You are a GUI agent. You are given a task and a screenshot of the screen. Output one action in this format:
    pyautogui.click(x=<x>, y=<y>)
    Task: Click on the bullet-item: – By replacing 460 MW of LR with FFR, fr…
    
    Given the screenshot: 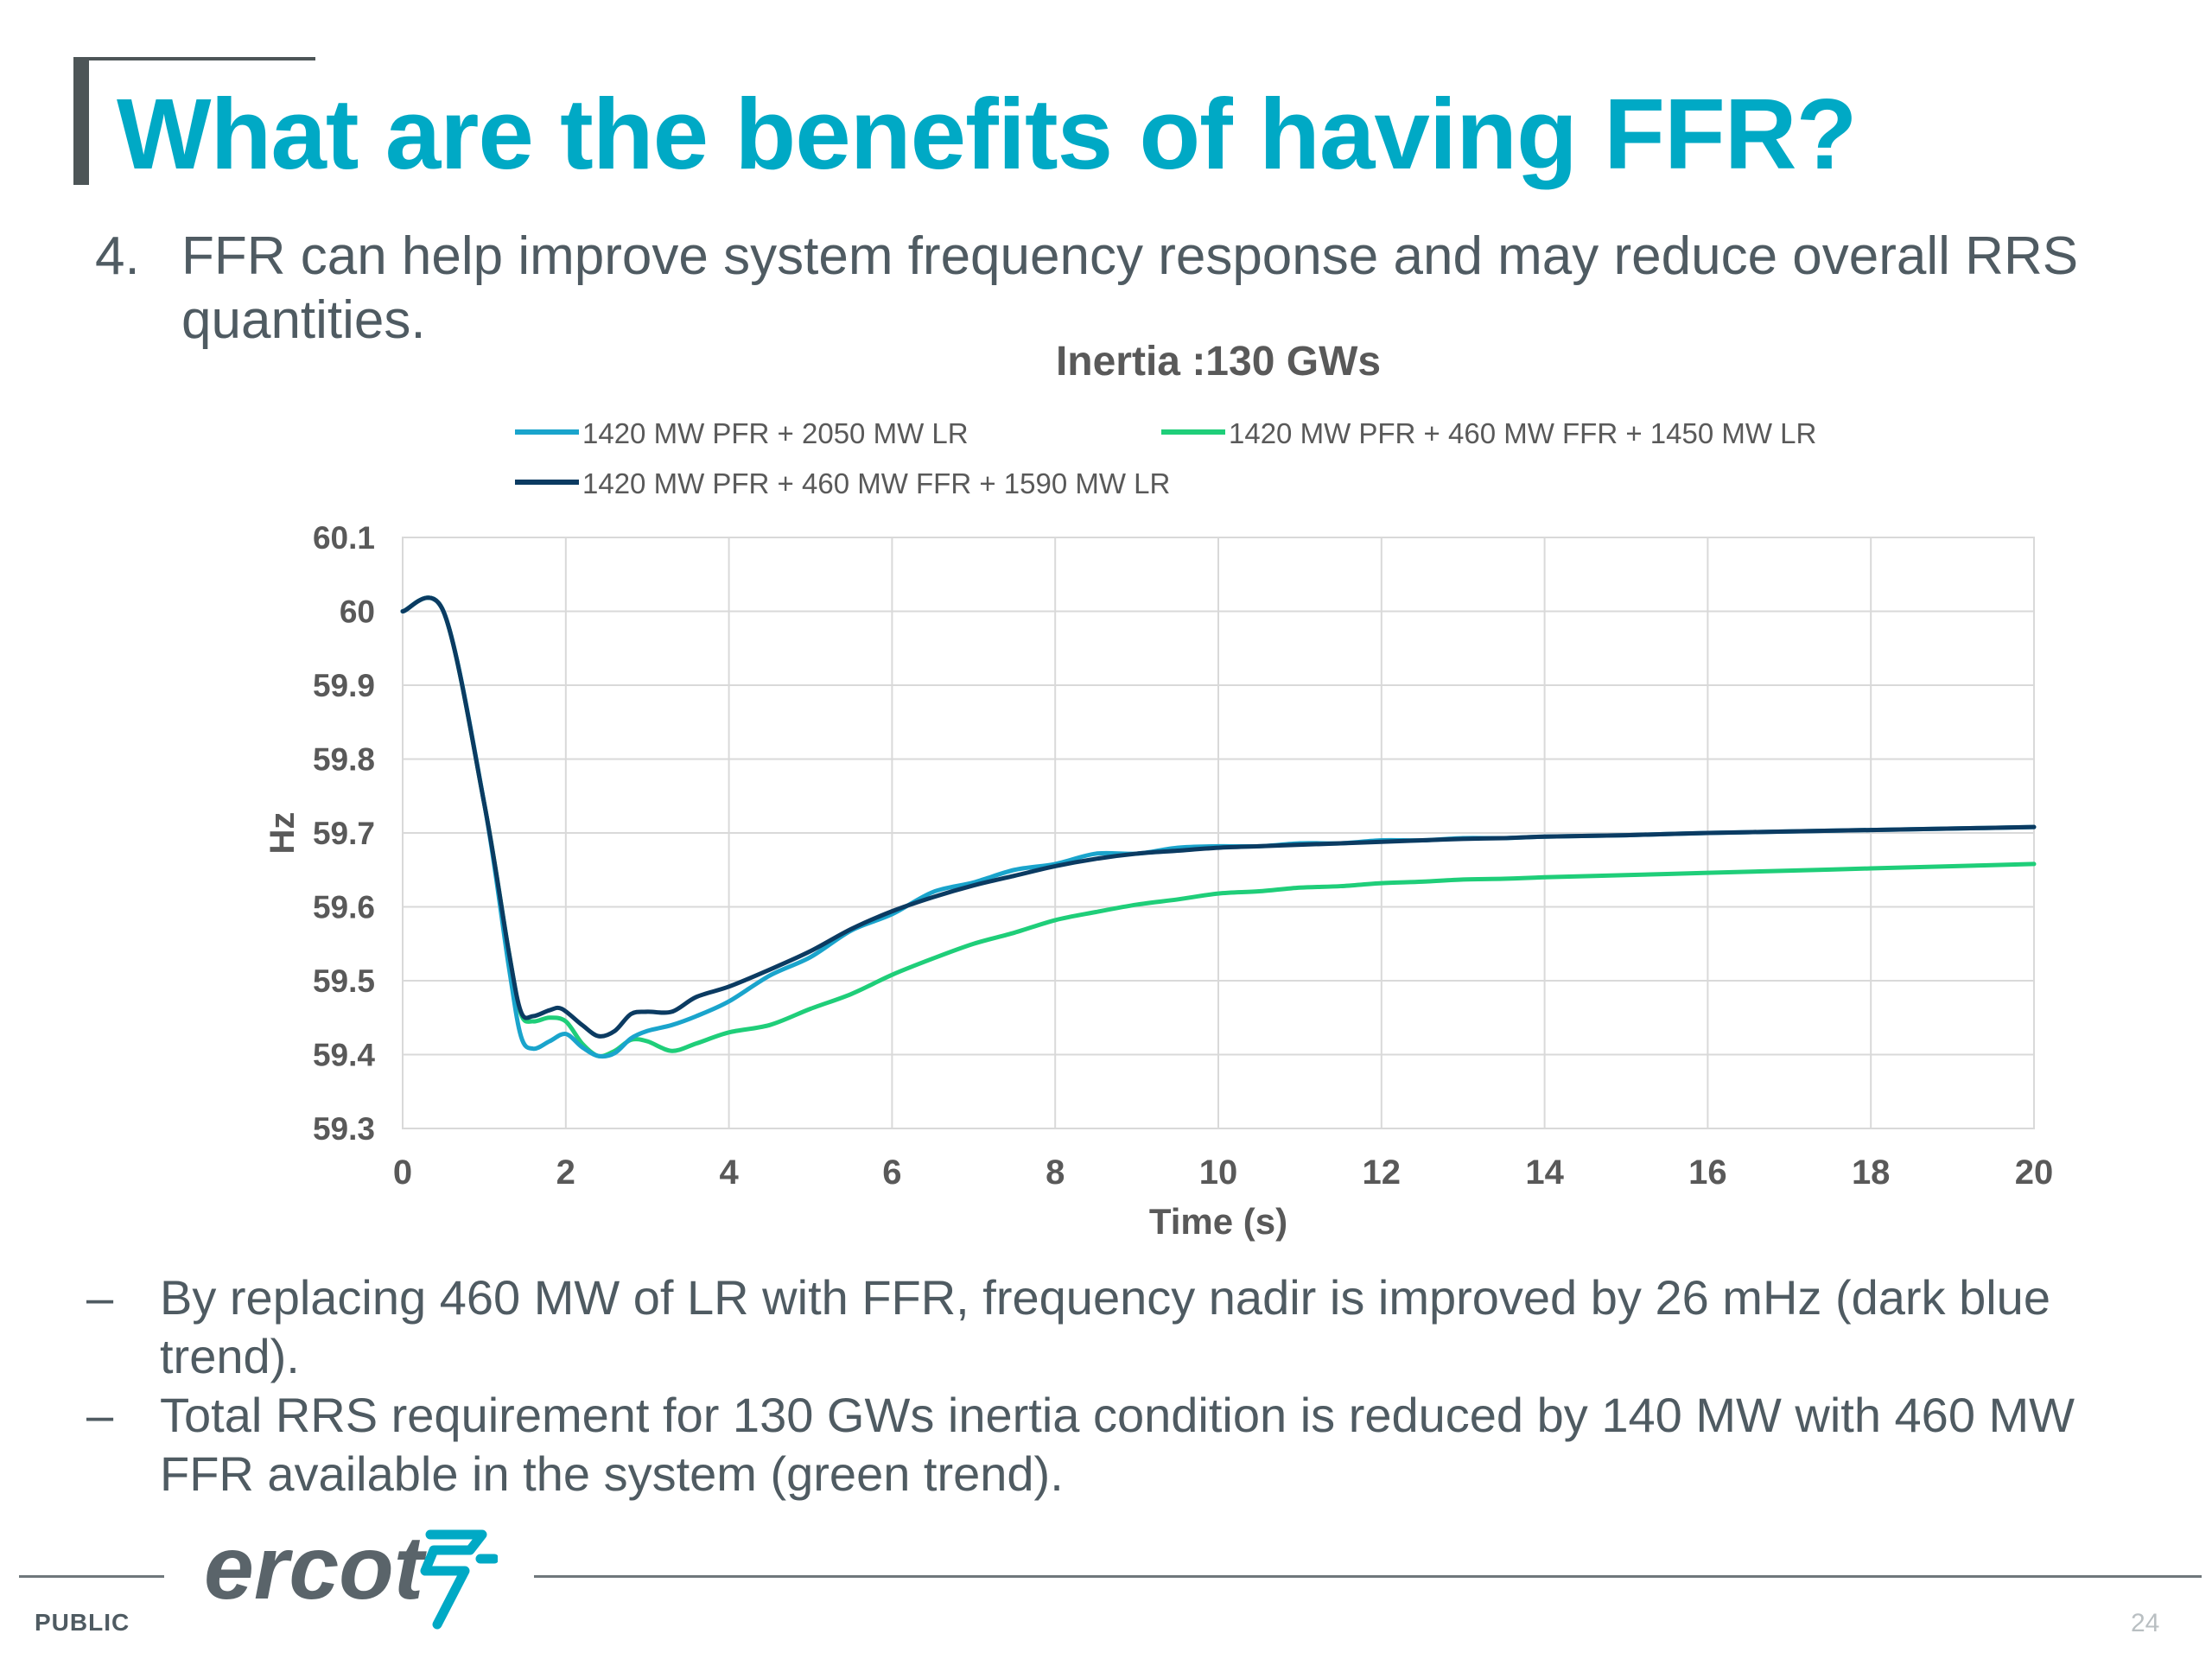 What is the action you would take?
    pyautogui.click(x=1114, y=1327)
    